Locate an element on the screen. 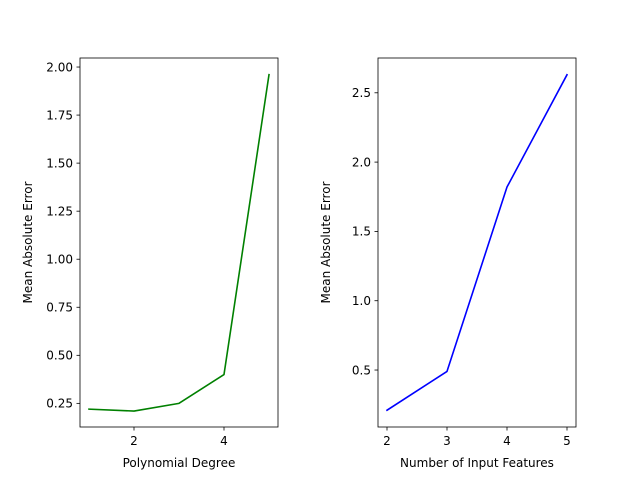 The width and height of the screenshot is (640, 480). y-tick-label: 0.5 is located at coordinates (361, 370).